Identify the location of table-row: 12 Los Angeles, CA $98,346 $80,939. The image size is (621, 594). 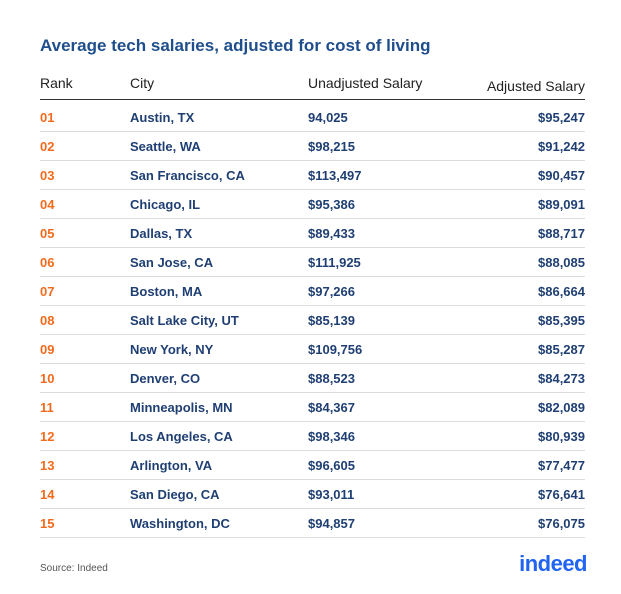
(312, 436).